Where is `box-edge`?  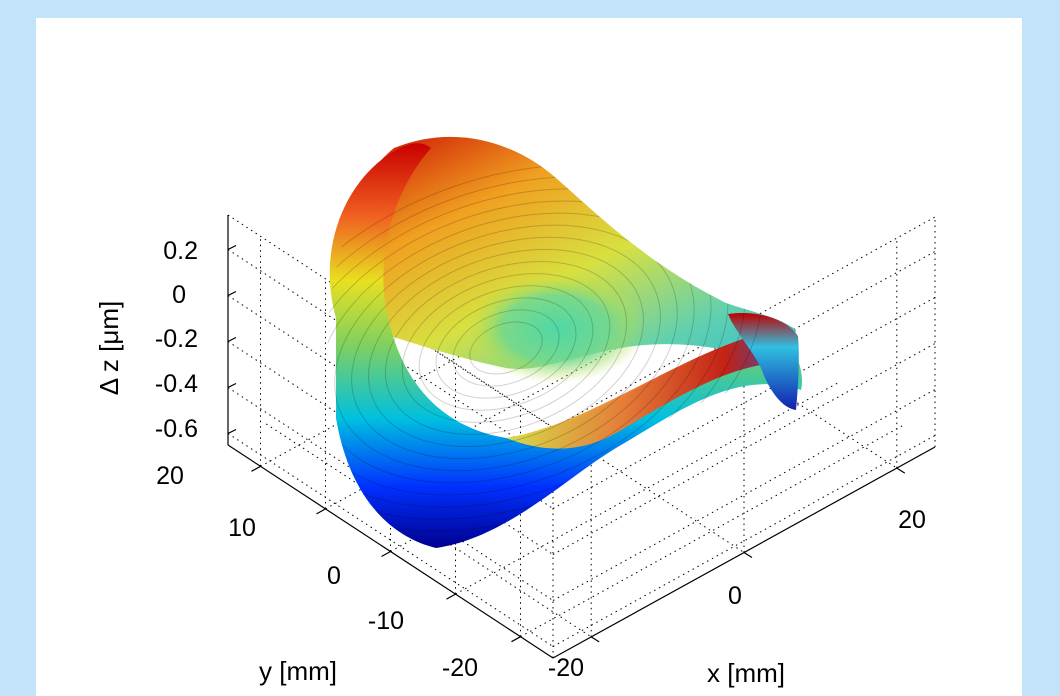 box-edge is located at coordinates (744, 322).